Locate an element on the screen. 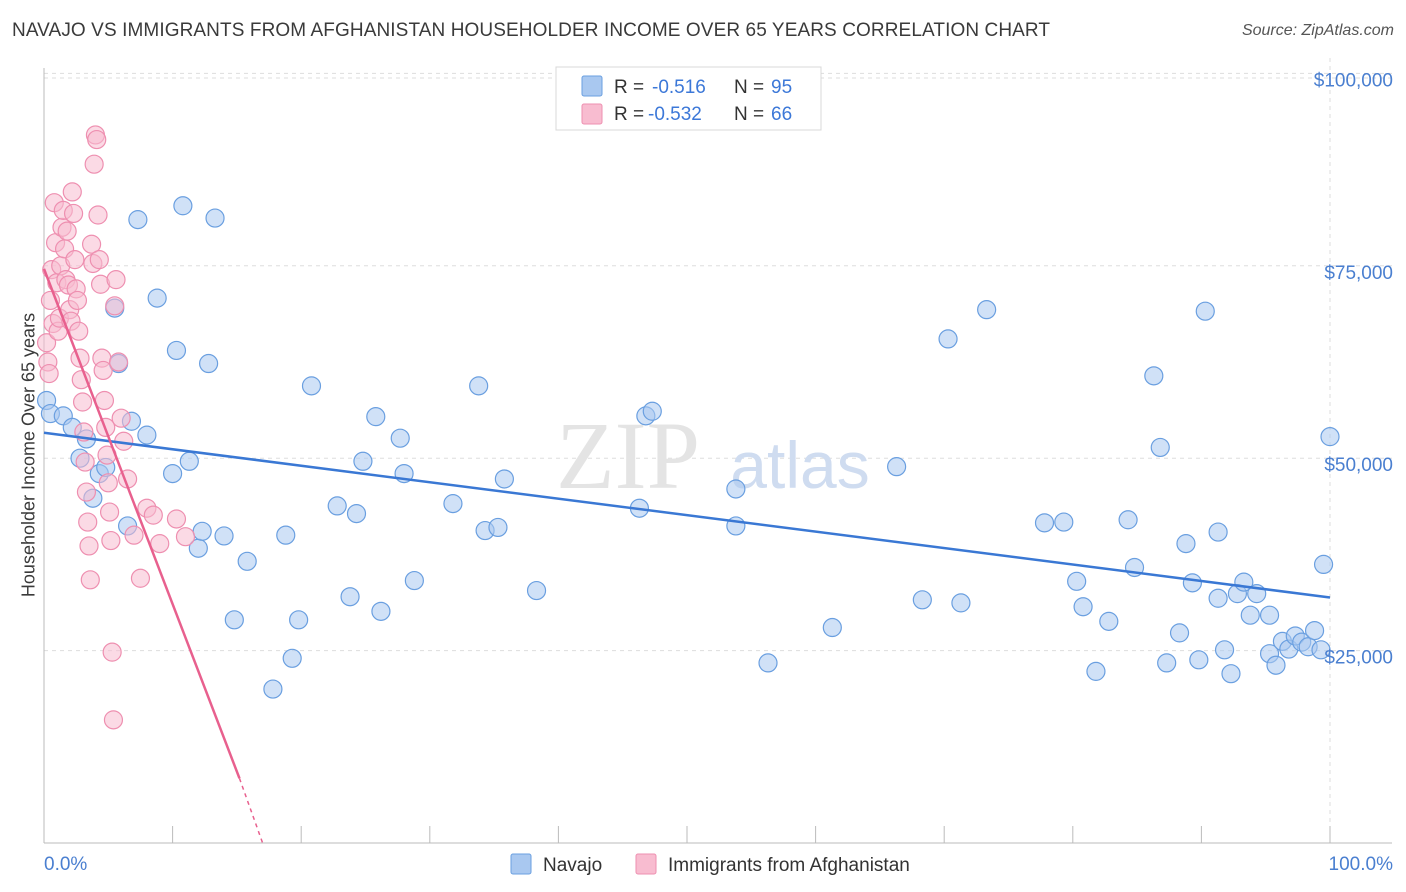 The width and height of the screenshot is (1406, 892). x-tick-label: 100.0% is located at coordinates (1361, 864).